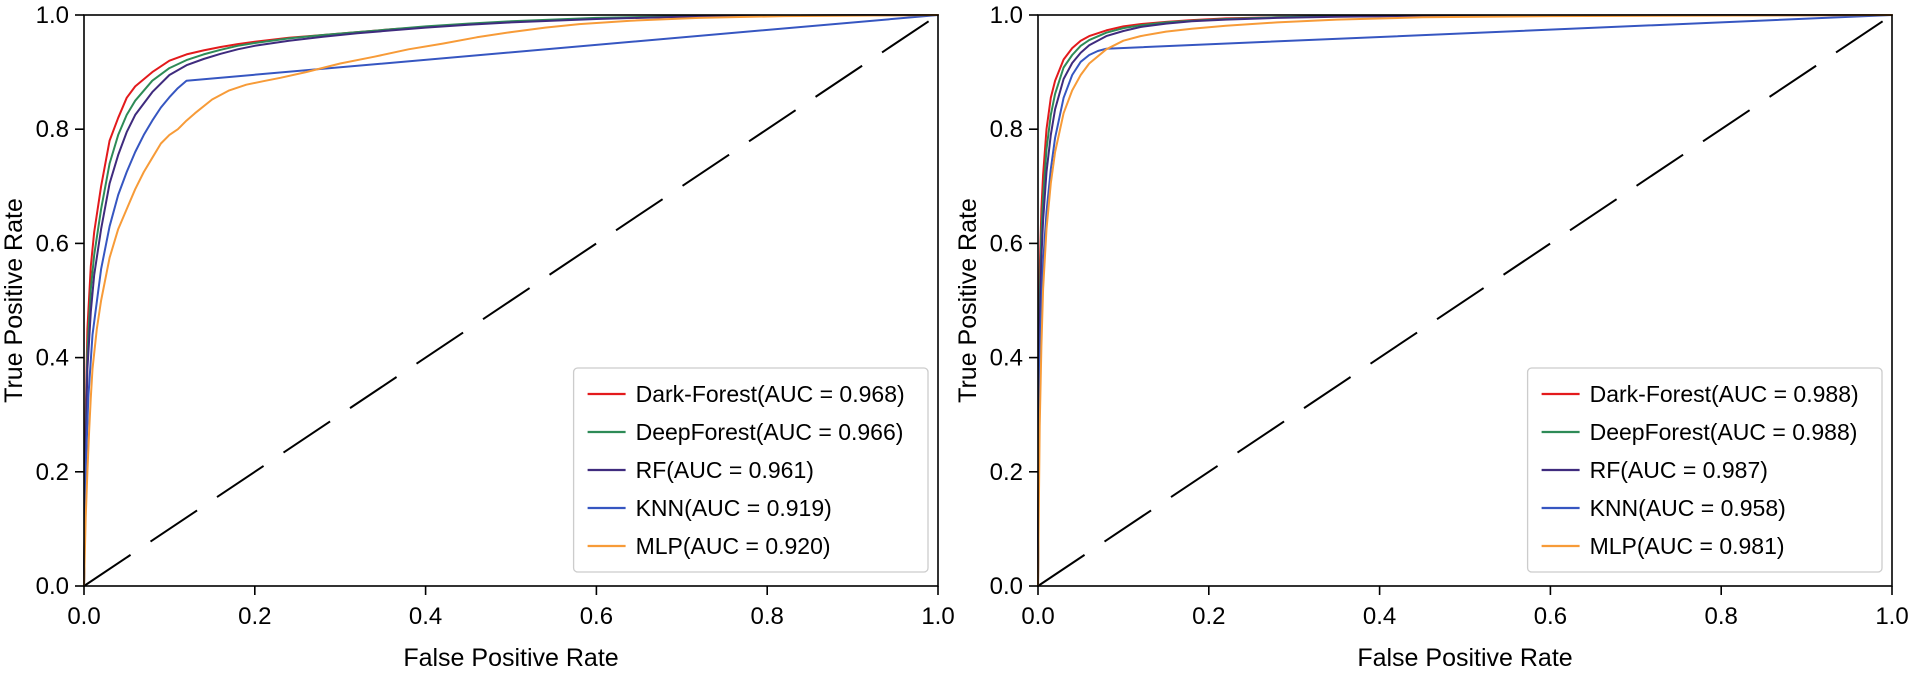  Describe the element at coordinates (725, 470) in the screenshot. I see `legend-label-rf: RF(AUC = 0.961)` at that location.